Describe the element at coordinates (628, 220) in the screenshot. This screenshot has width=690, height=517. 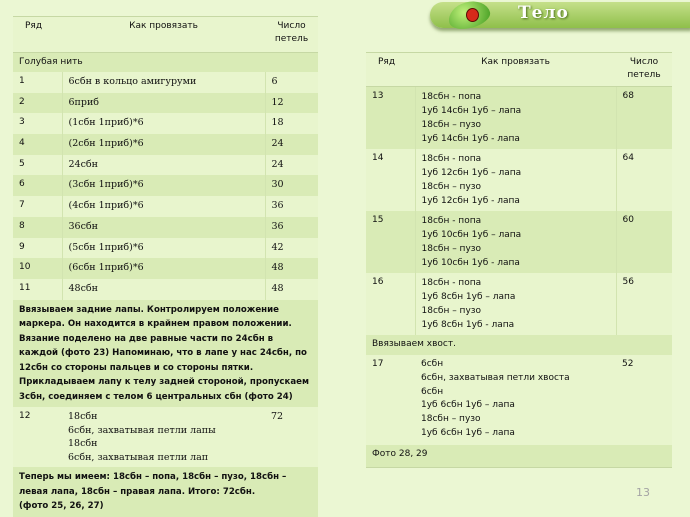
I see `row-count: 60` at that location.